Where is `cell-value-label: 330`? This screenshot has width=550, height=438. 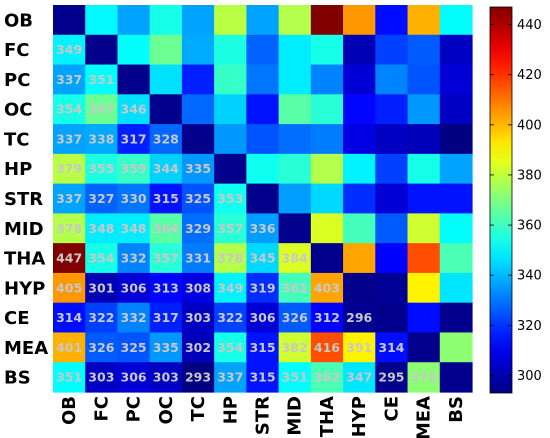
cell-value-label: 330 is located at coordinates (134, 198).